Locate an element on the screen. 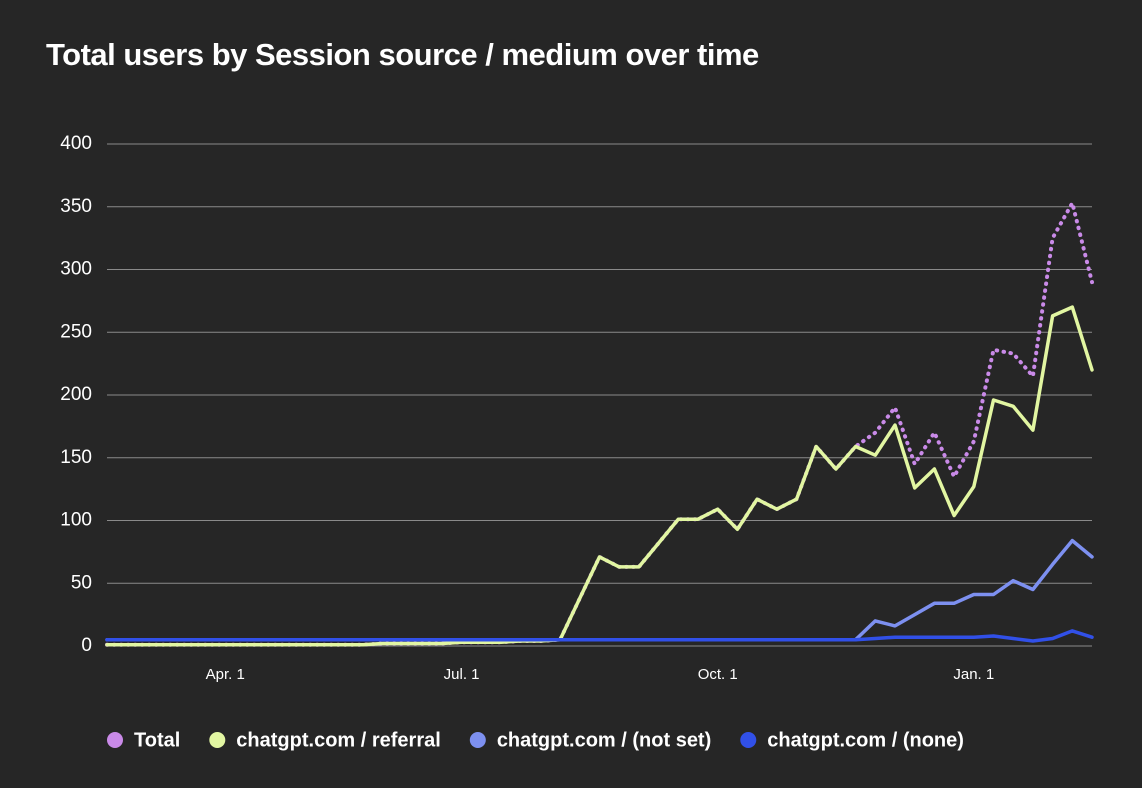 The width and height of the screenshot is (1142, 788). y-tick-label: 150 is located at coordinates (76, 457).